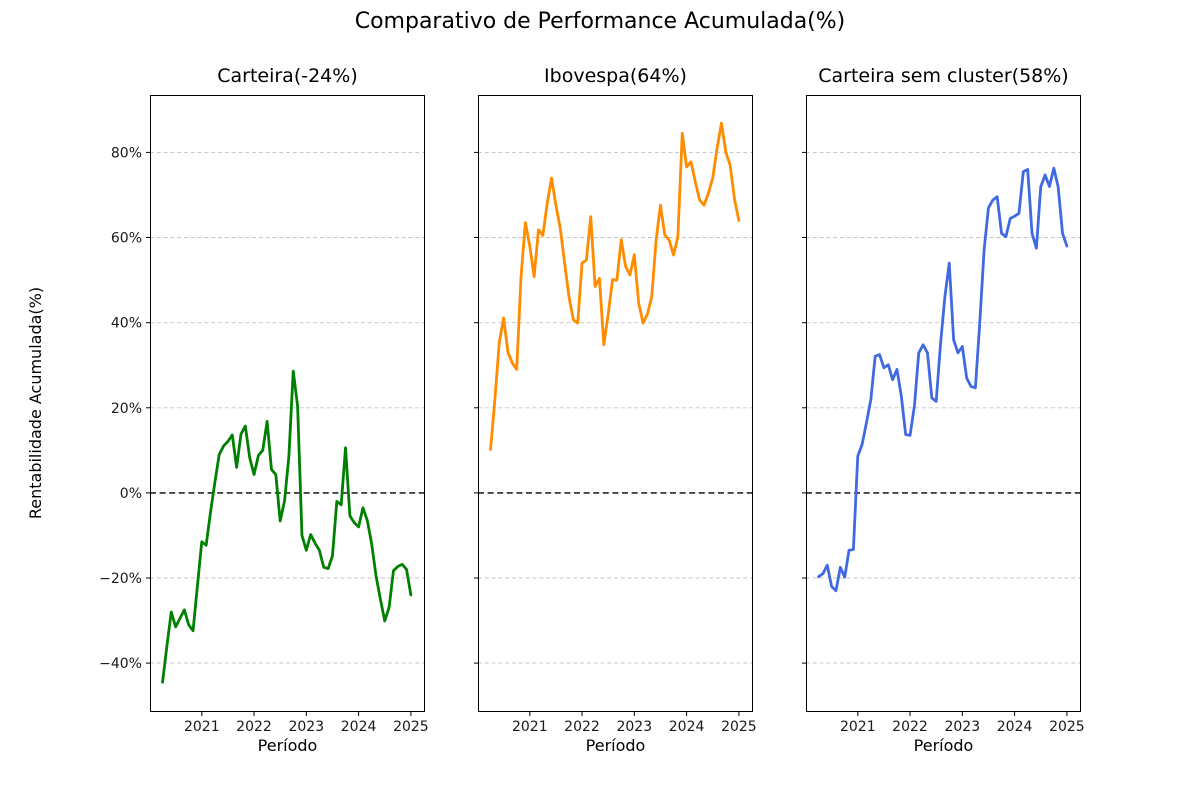  Describe the element at coordinates (35, 403) in the screenshot. I see `y-axis-label: Rentabilidade Acumulada(%)` at that location.